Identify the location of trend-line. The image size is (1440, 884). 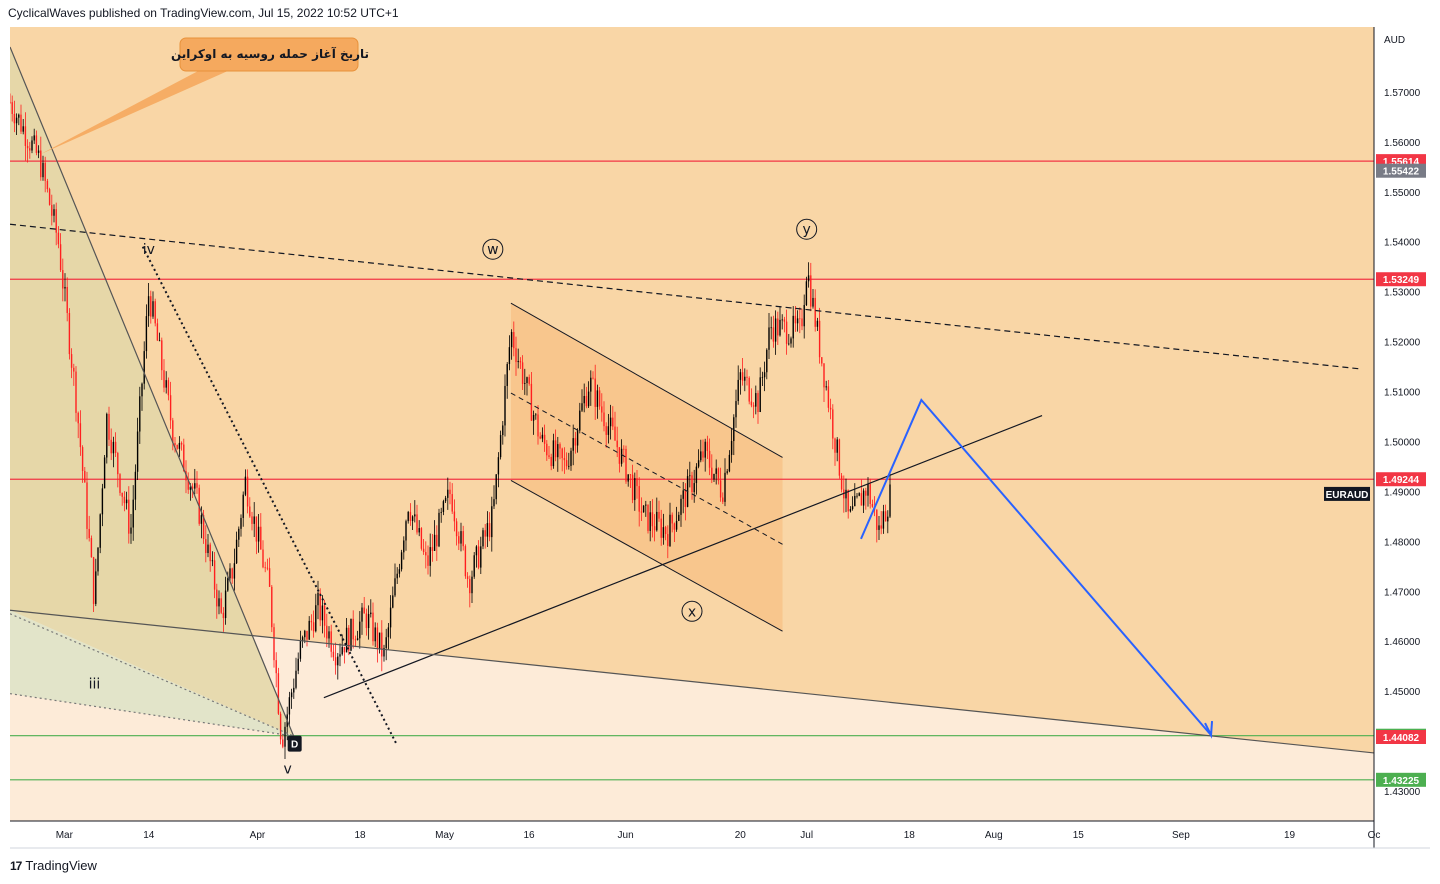
(152, 675).